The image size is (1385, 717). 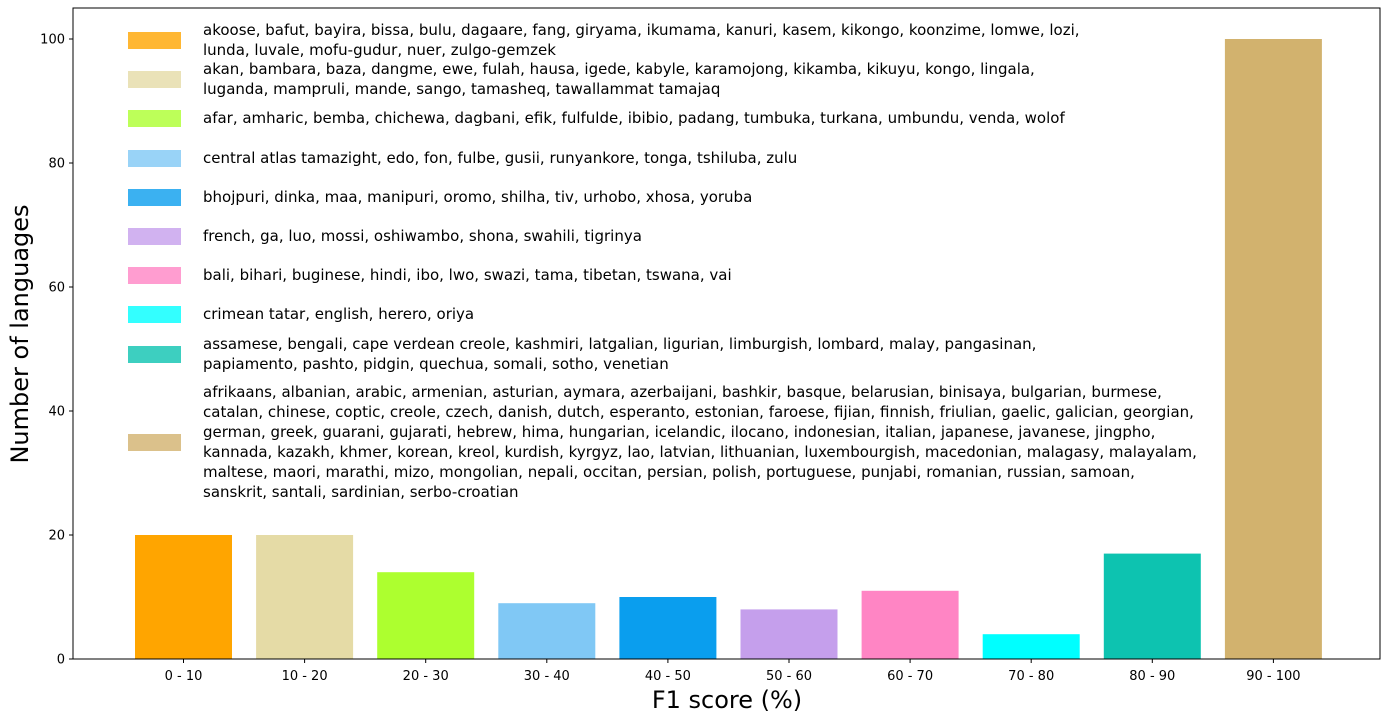 What do you see at coordinates (305, 676) in the screenshot?
I see `x-tick-label: 10 - 20` at bounding box center [305, 676].